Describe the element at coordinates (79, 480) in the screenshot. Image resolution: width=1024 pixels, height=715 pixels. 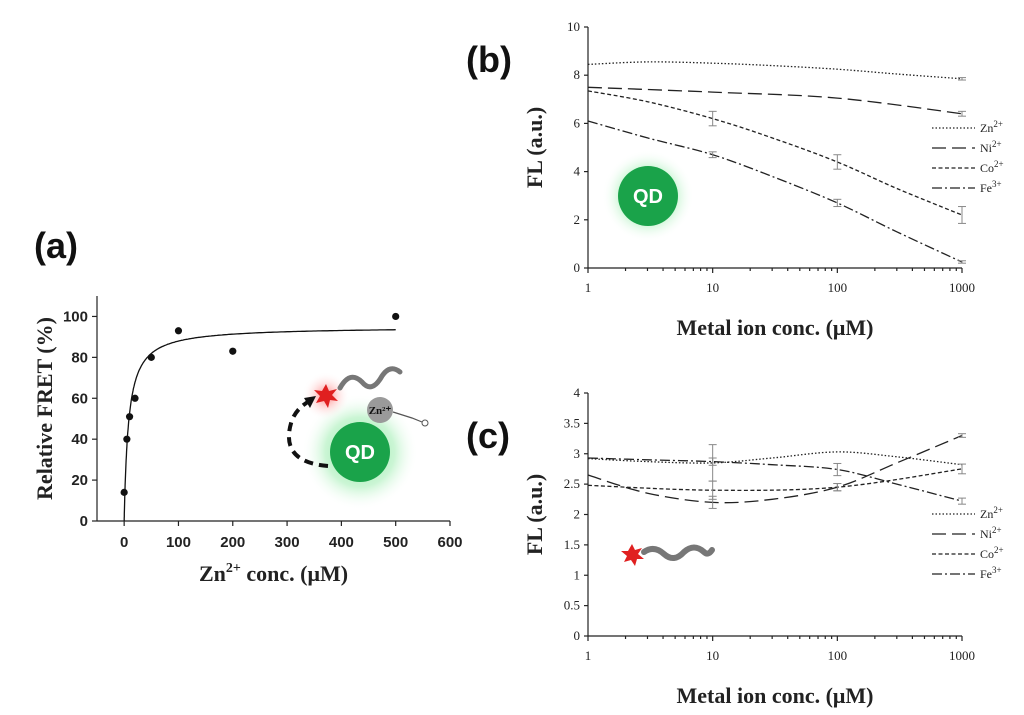
I see `a-ytick-label: 20` at that location.